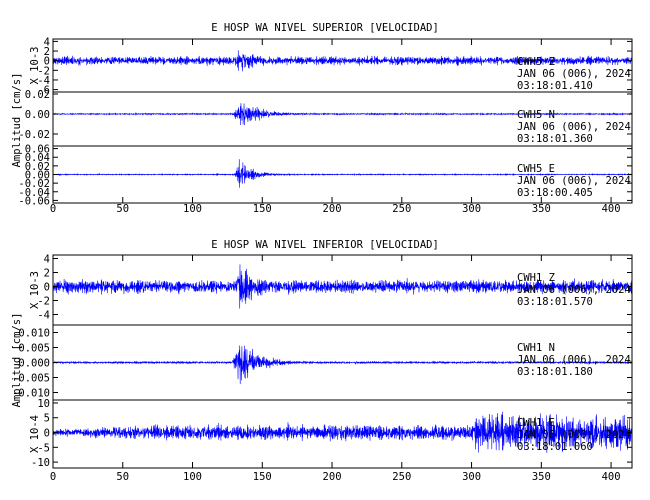 This screenshot has height=500, width=650. I want to click on time-label: 03:18:01.360, so click(555, 139).